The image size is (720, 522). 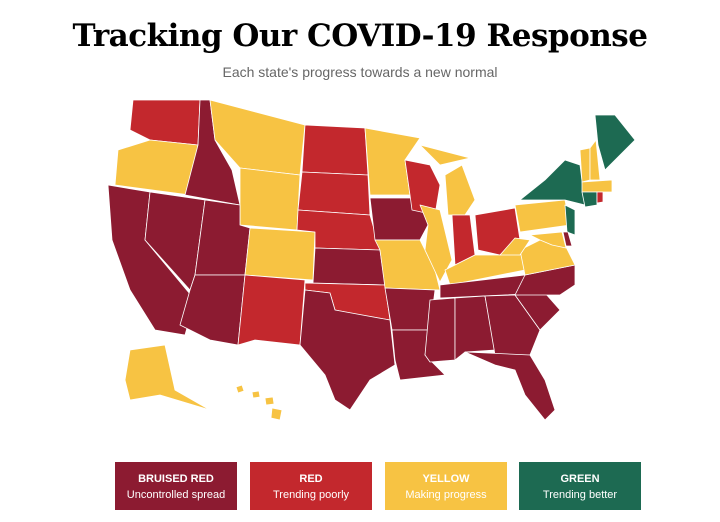 What do you see at coordinates (446, 479) in the screenshot?
I see `legend-label: YELLOW` at bounding box center [446, 479].